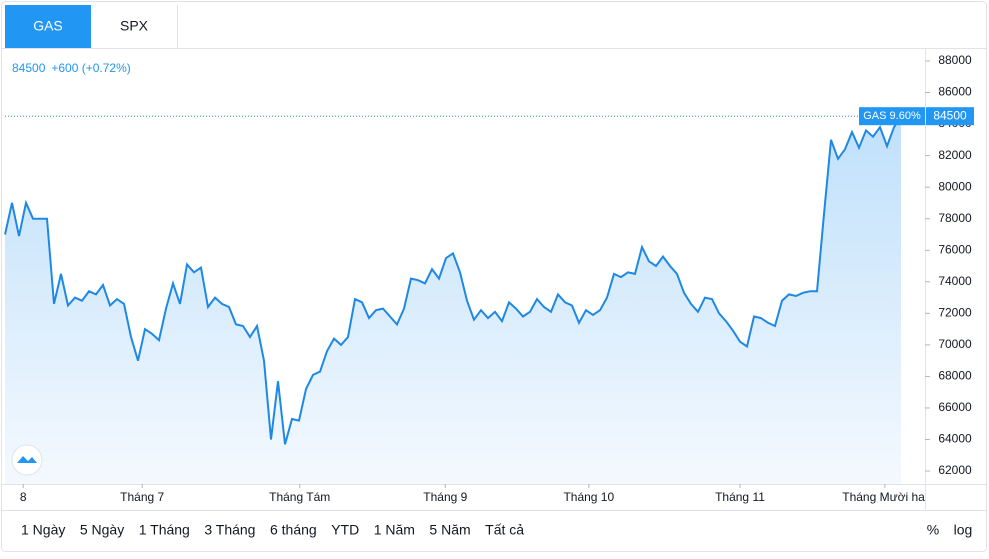 This screenshot has height=559, width=989. Describe the element at coordinates (933, 530) in the screenshot. I see `scale-button: %` at that location.